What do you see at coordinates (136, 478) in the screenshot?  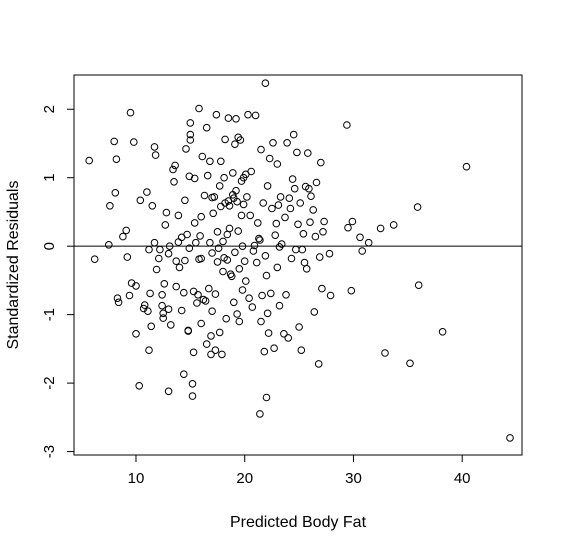 I see `x-tick-label: 10` at bounding box center [136, 478].